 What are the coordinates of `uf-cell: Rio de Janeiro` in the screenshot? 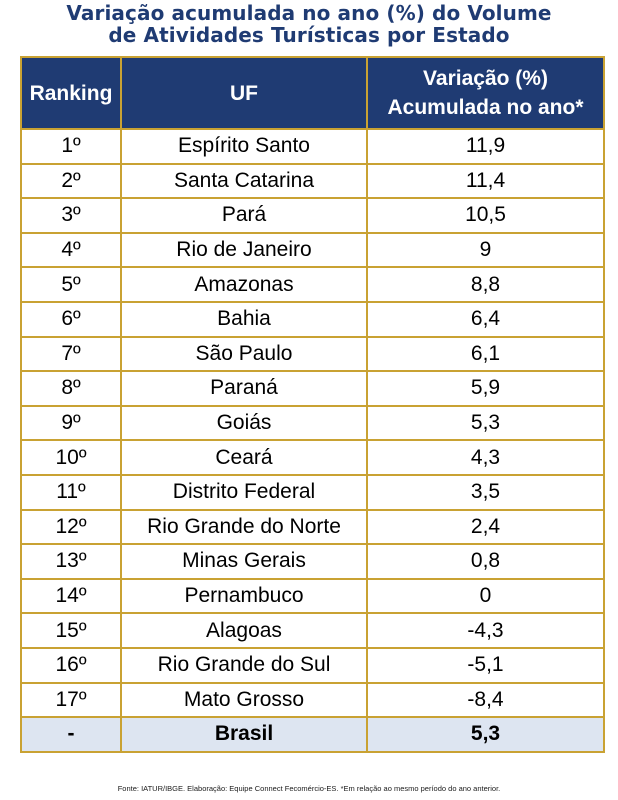 It's located at (244, 250).